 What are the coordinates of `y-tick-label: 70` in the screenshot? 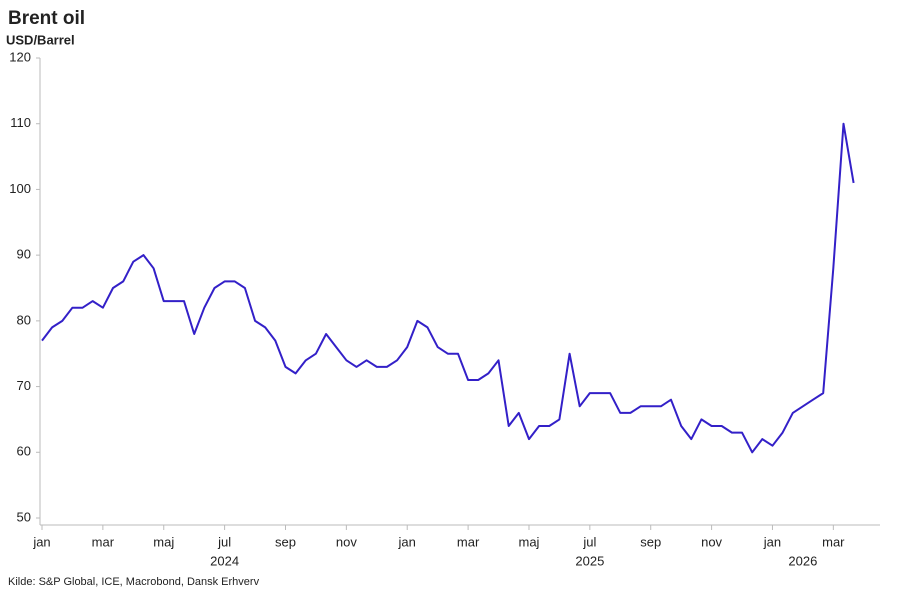 It's located at (24, 385).